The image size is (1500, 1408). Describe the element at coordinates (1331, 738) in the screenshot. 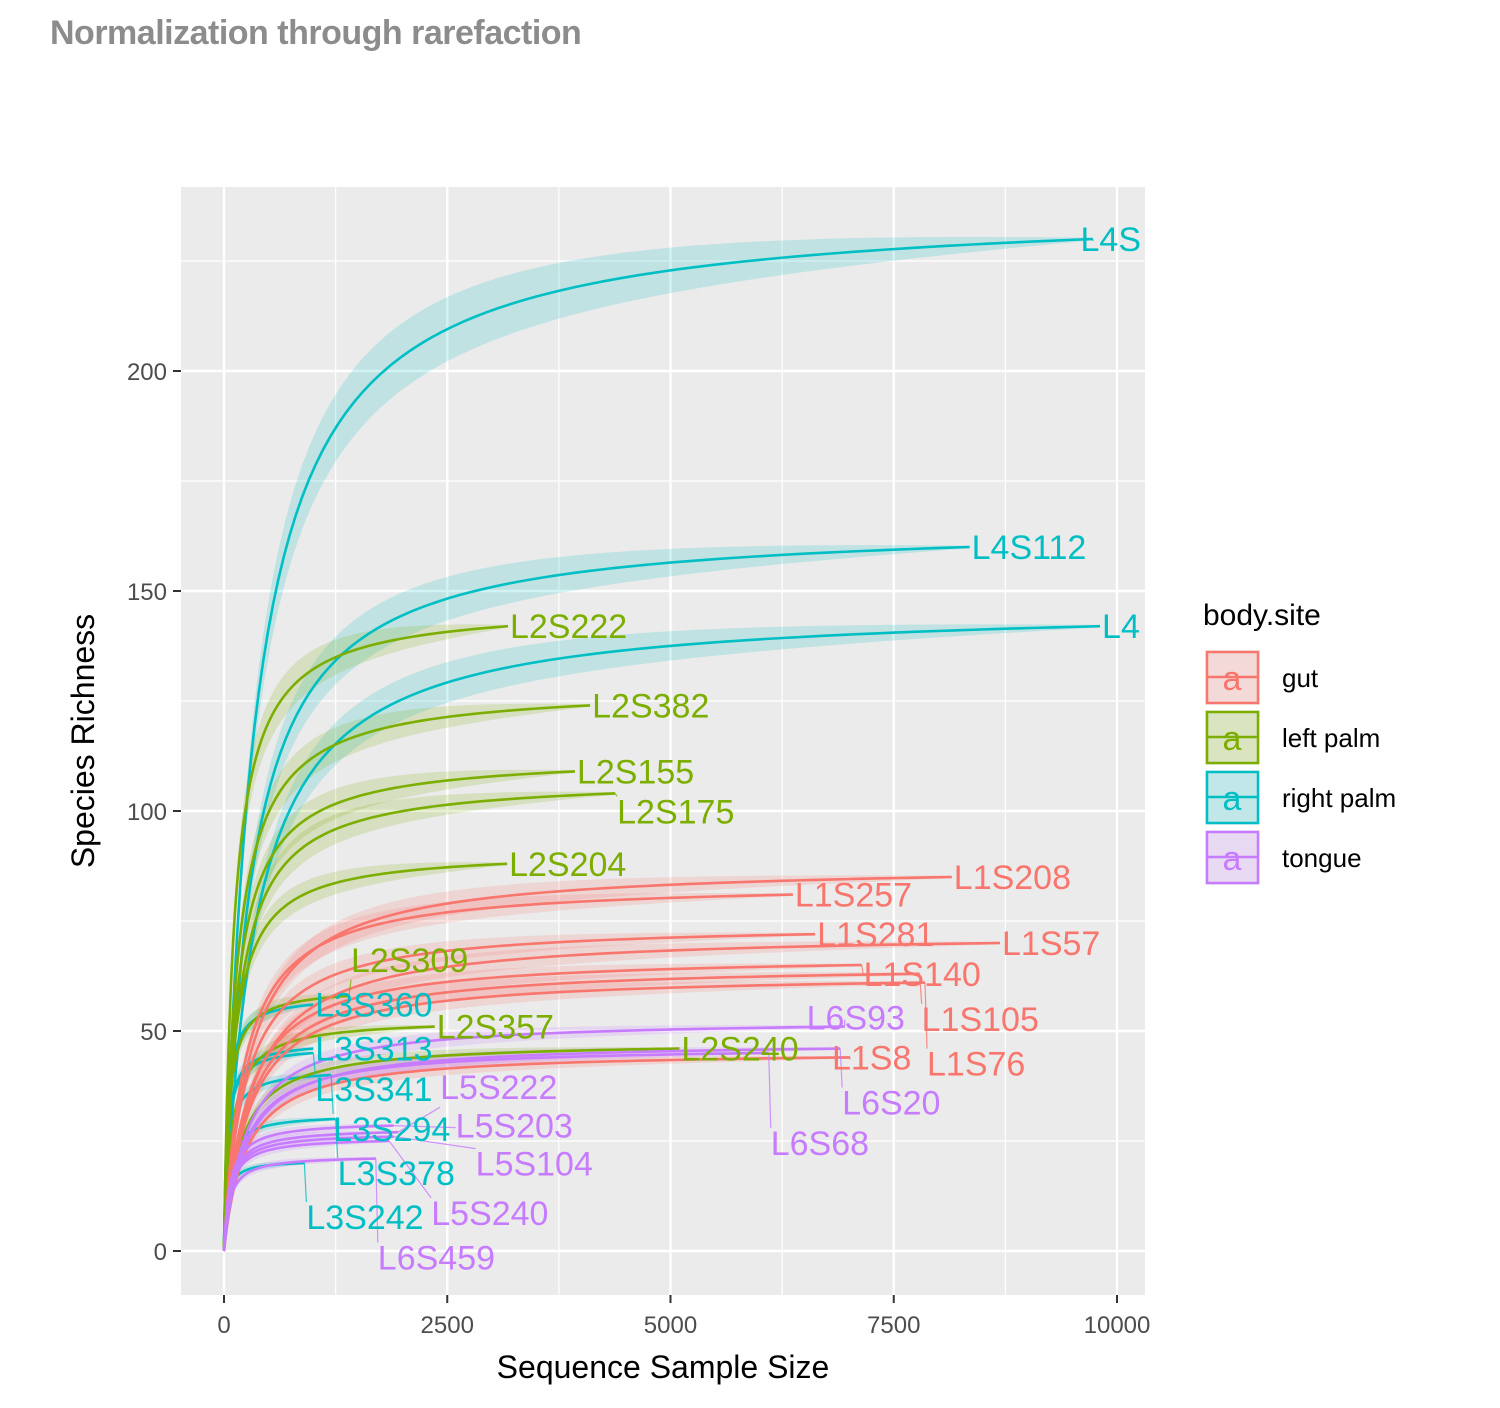

I see `legend-label: left palm` at that location.